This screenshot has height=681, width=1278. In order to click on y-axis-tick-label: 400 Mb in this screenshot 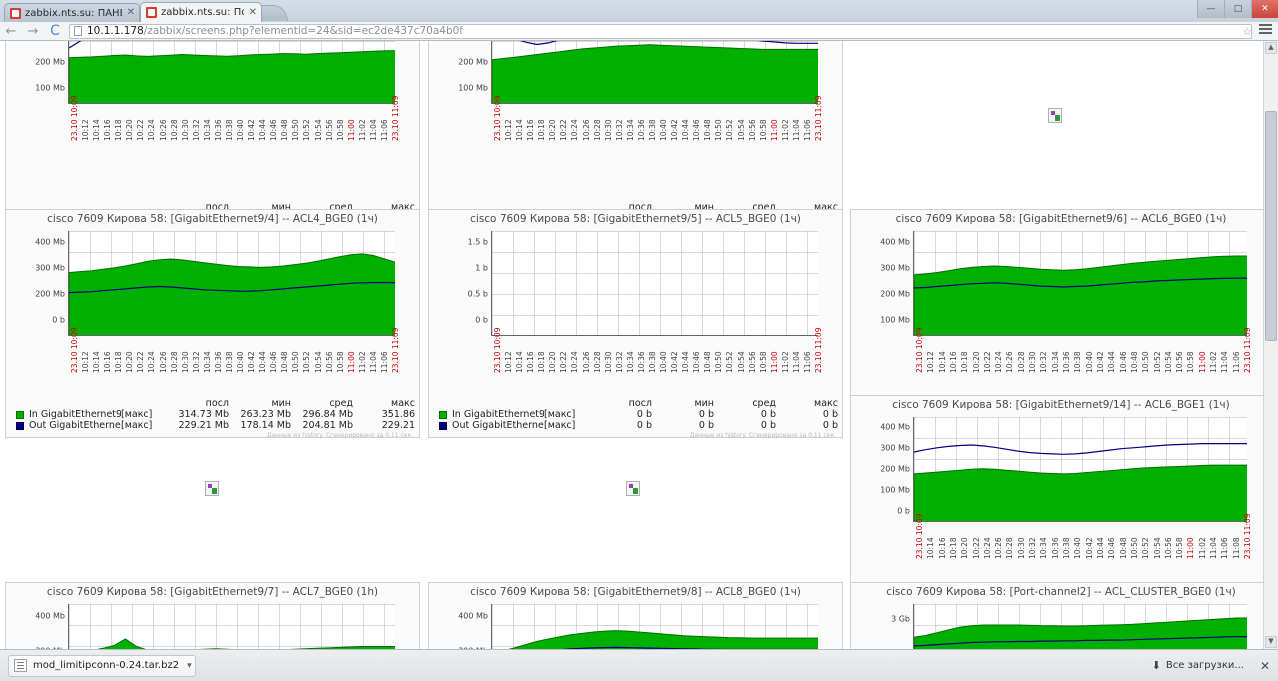, I will do `click(50, 242)`.